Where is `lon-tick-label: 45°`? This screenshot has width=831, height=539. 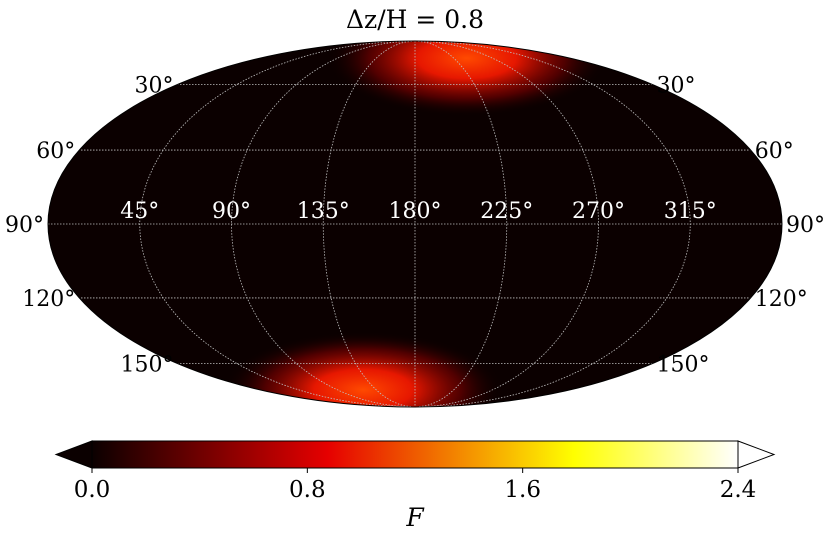 lon-tick-label: 45° is located at coordinates (139, 211).